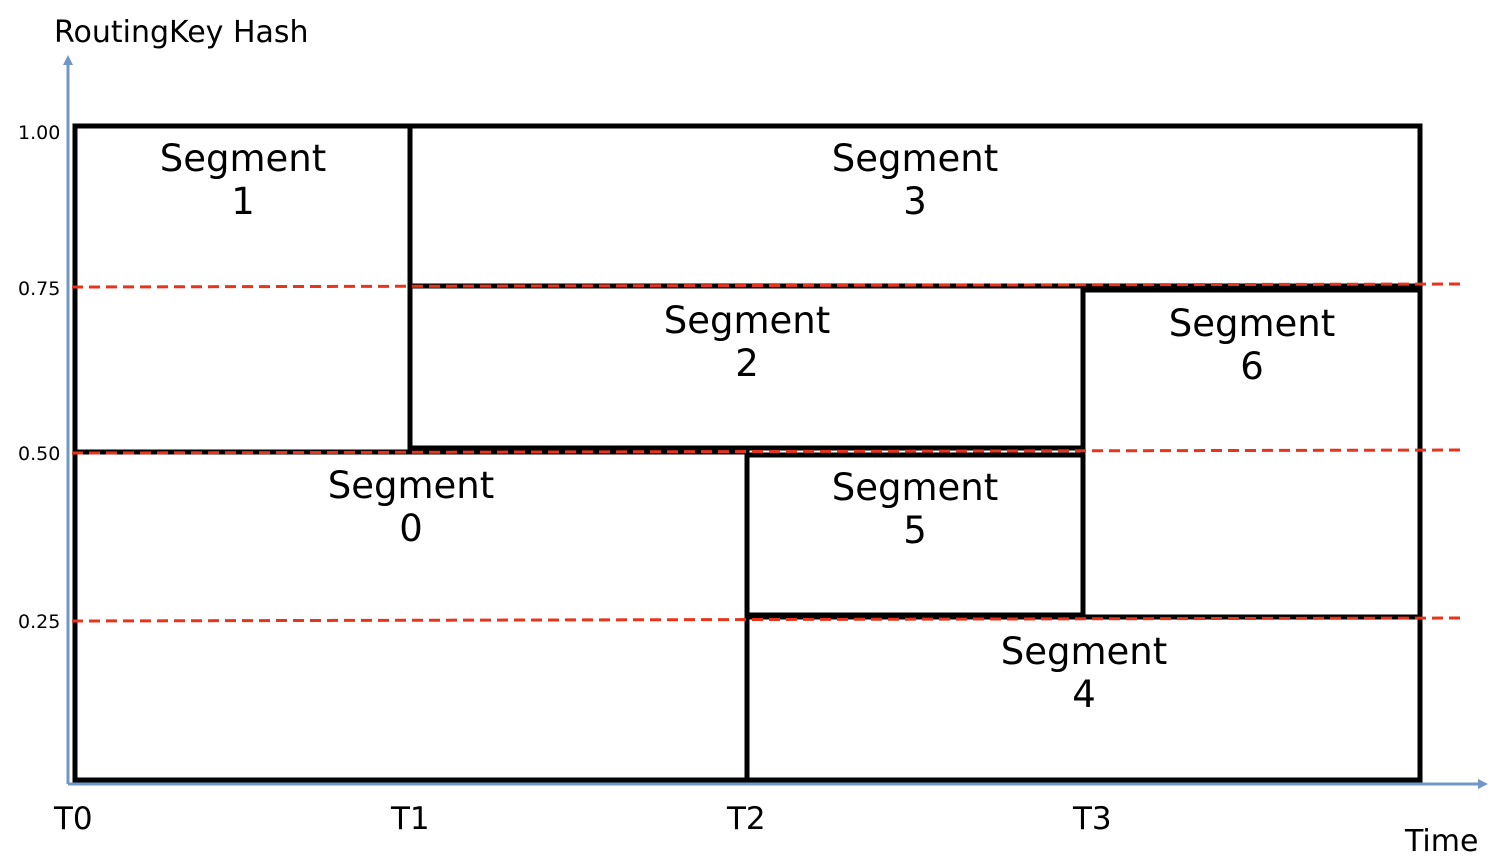  Describe the element at coordinates (410, 819) in the screenshot. I see `x-tick-label: T1` at that location.